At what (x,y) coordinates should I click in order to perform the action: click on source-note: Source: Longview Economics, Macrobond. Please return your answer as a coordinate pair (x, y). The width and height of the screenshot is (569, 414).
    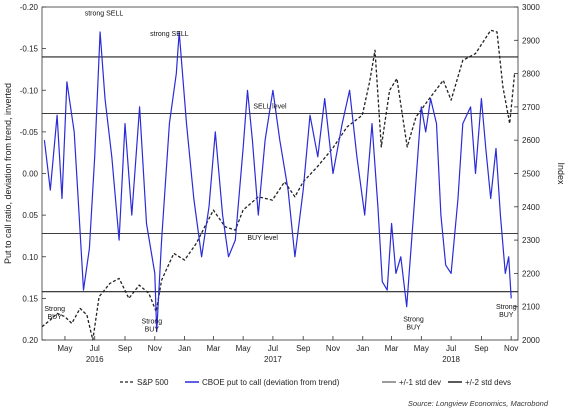
    Looking at the image, I should click on (478, 403).